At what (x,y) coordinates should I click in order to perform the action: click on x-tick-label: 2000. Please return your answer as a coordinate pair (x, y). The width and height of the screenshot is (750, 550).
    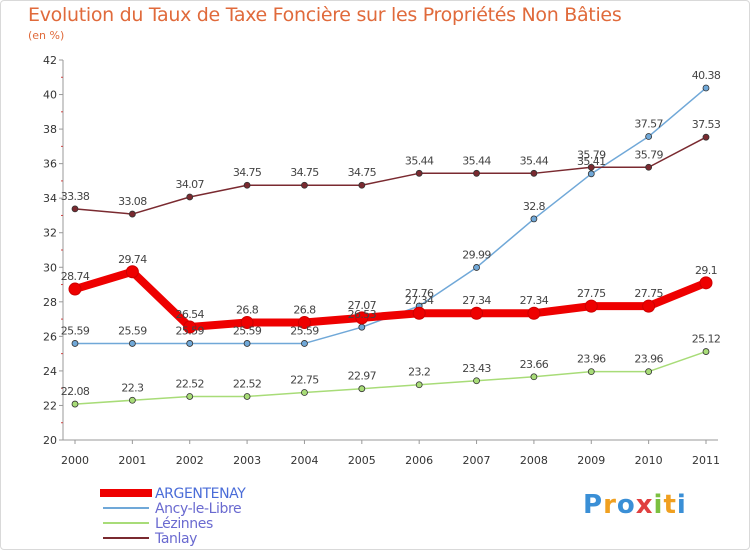
    Looking at the image, I should click on (75, 460).